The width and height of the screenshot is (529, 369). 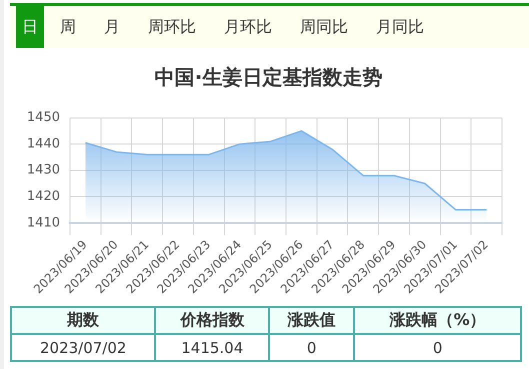 What do you see at coordinates (43, 118) in the screenshot?
I see `y-tick-label: 1450` at bounding box center [43, 118].